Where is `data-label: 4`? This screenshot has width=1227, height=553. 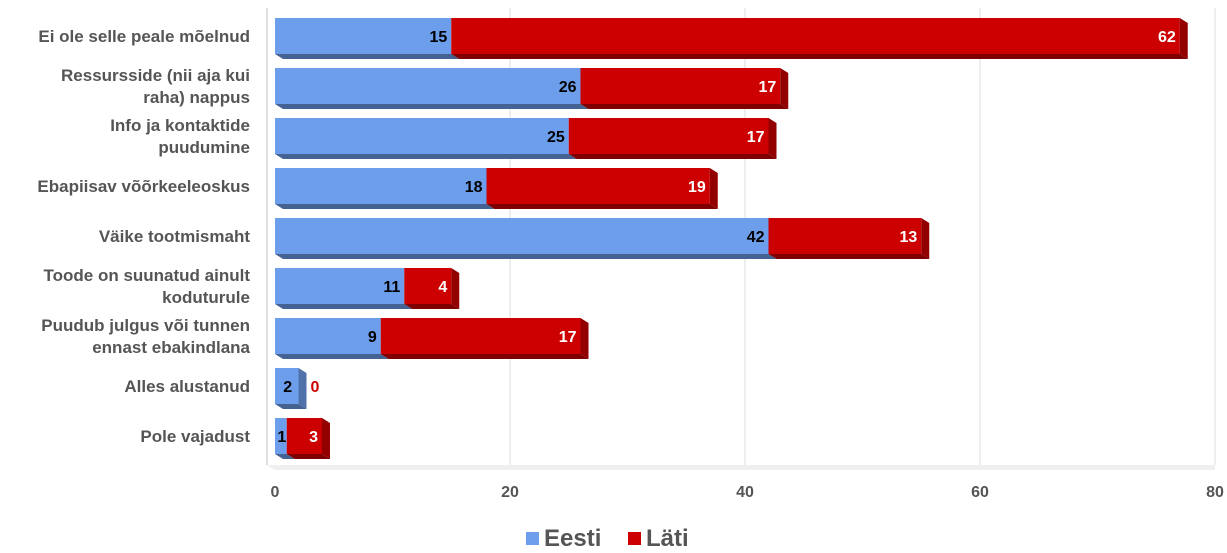
data-label: 4 is located at coordinates (442, 287).